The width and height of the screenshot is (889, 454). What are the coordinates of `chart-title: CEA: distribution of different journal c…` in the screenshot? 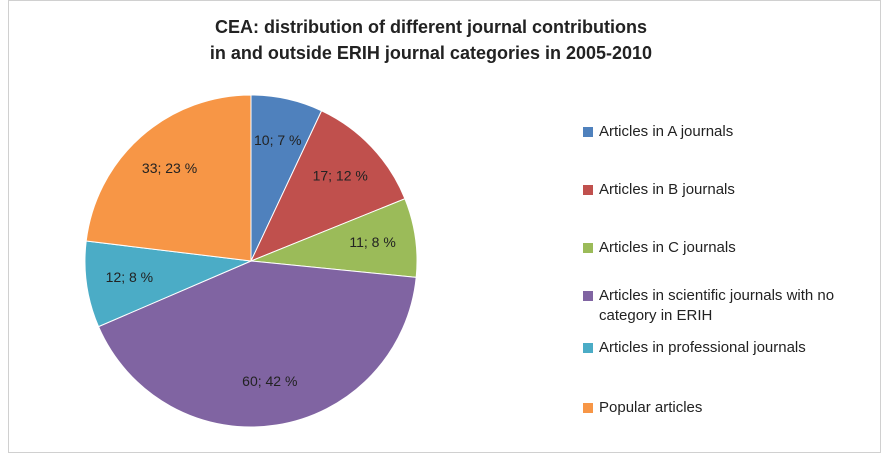 It's located at (431, 27).